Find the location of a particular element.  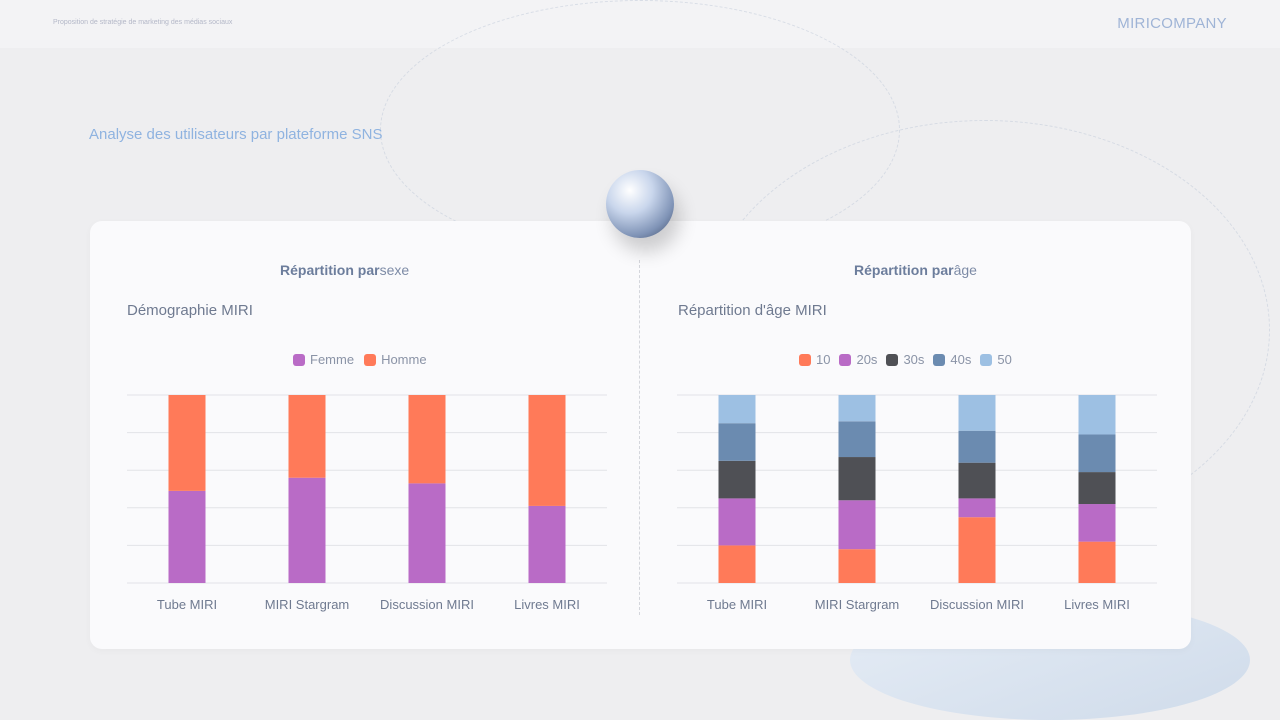

legend-gender: Femme Homme is located at coordinates (360, 359).